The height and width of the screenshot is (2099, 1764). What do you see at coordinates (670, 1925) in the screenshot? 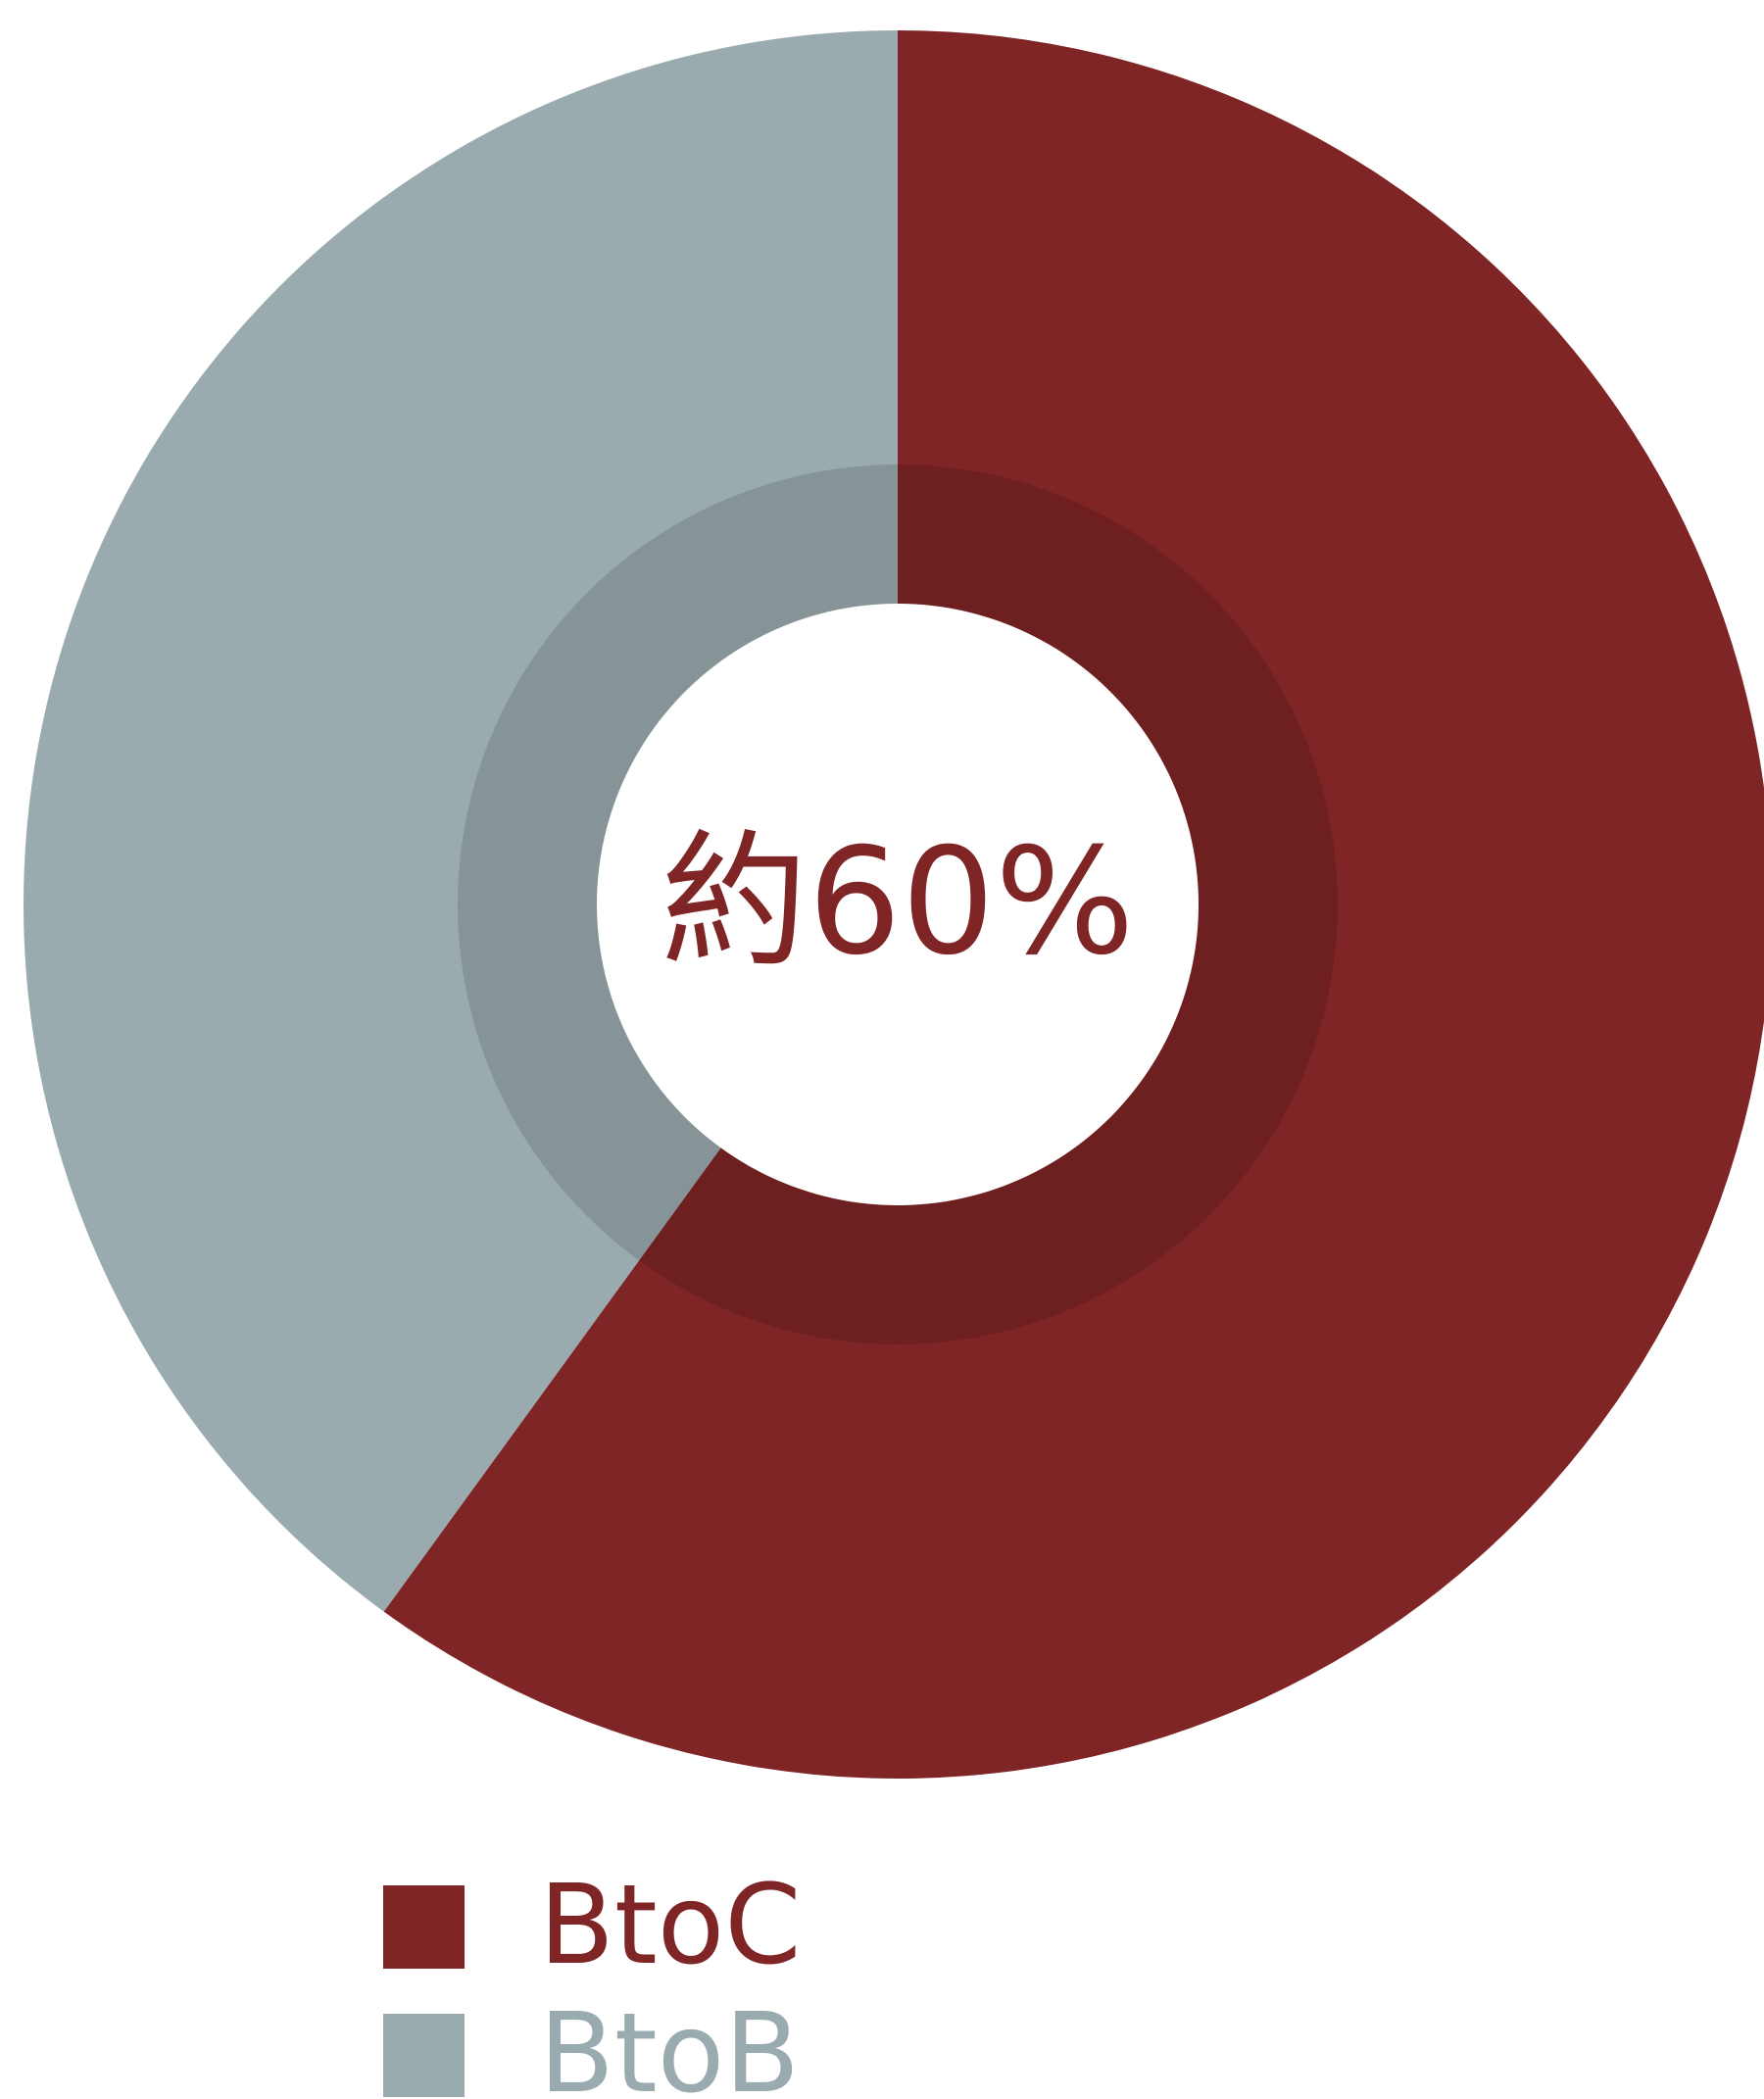
I see `legend-label: BtoC` at bounding box center [670, 1925].